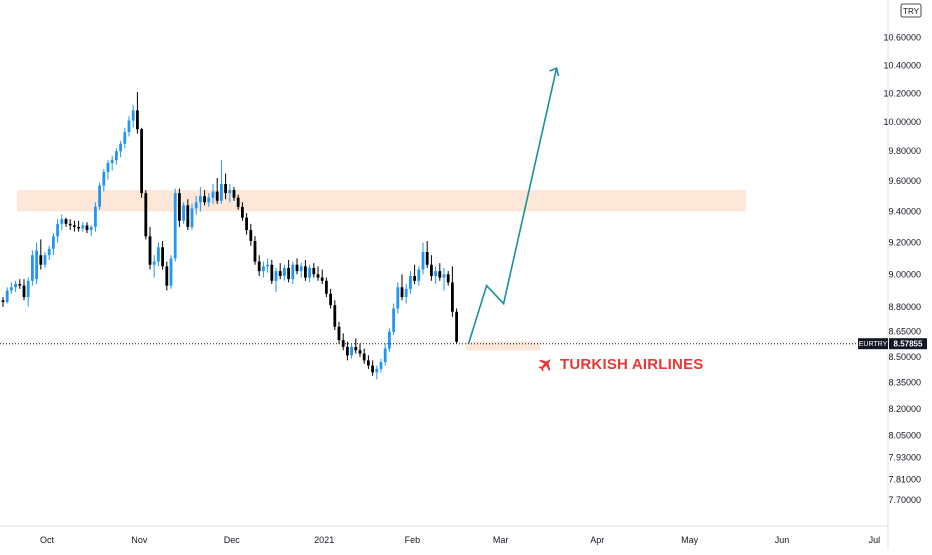  What do you see at coordinates (873, 344) in the screenshot?
I see `symbol-label: EURTRY` at bounding box center [873, 344].